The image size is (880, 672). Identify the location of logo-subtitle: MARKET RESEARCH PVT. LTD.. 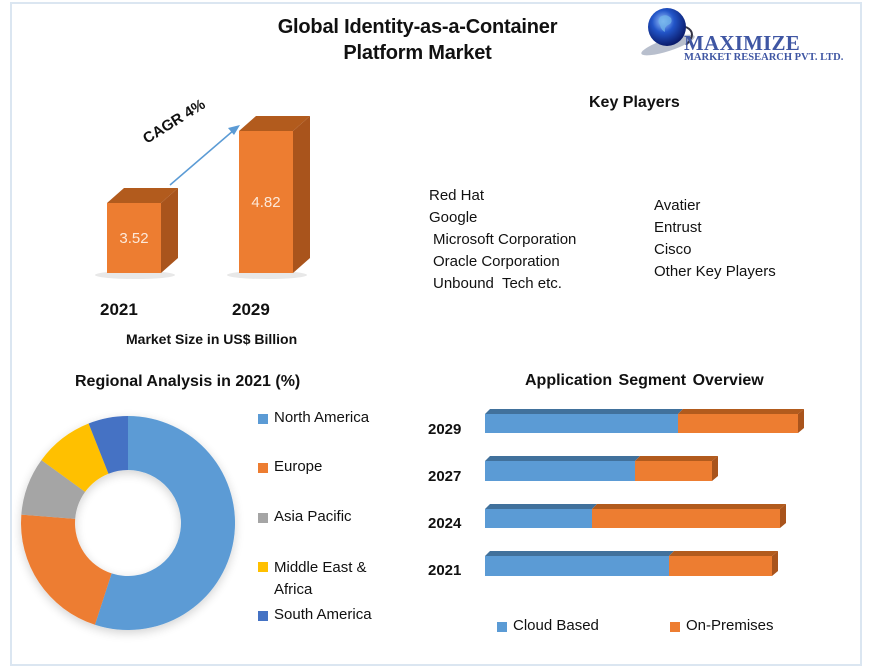
(764, 57).